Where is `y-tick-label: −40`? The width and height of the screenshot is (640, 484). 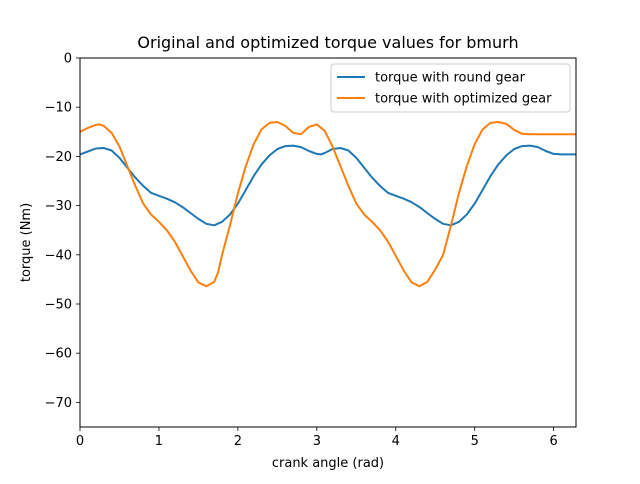
y-tick-label: −40 is located at coordinates (58, 255).